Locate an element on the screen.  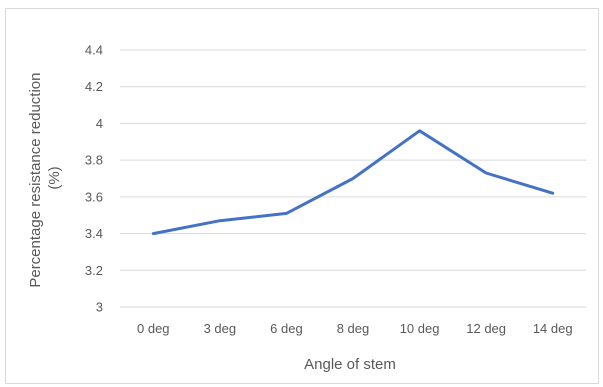
y-tick-label: 3.4 is located at coordinates (94, 233).